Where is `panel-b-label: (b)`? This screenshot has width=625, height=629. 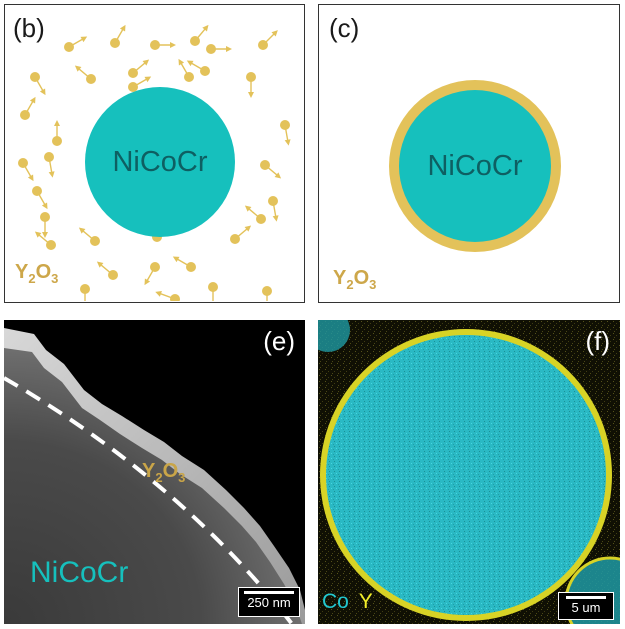
panel-b-label: (b) is located at coordinates (29, 28).